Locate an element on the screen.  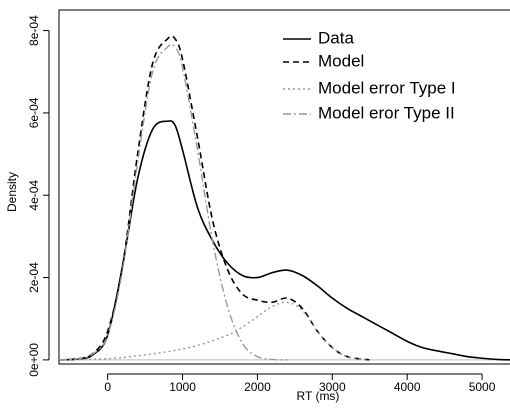
y-tick-label: 4e-04 is located at coordinates (34, 195).